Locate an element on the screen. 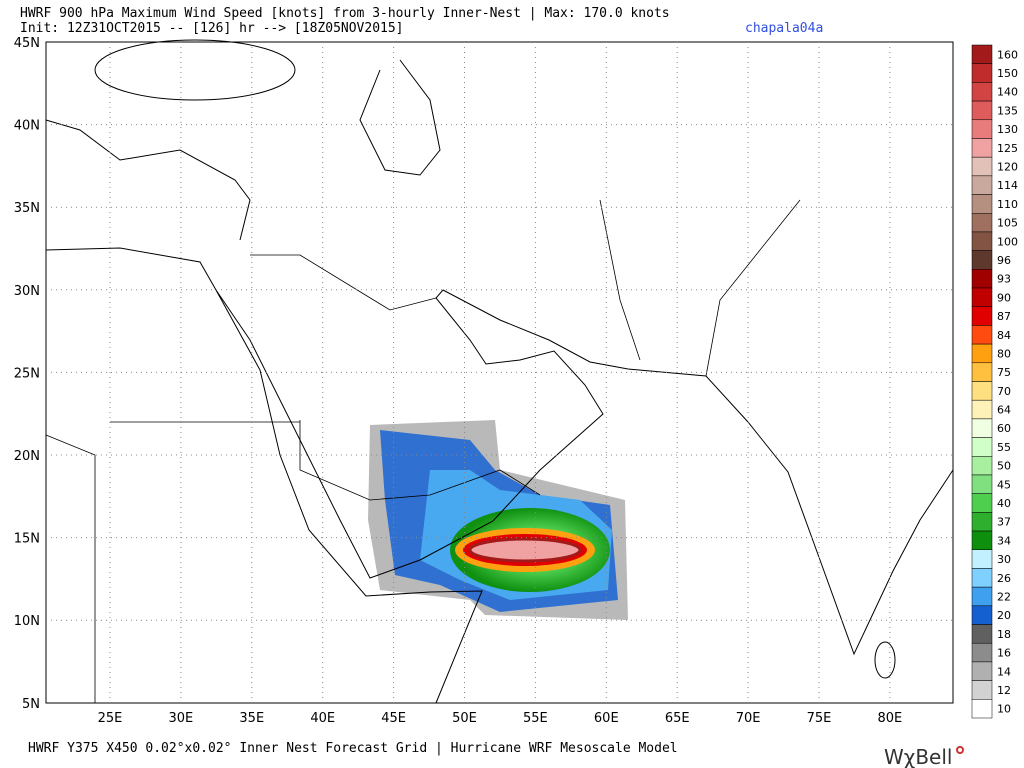 The image size is (1024, 768). colorbar-label: 26 is located at coordinates (1004, 578).